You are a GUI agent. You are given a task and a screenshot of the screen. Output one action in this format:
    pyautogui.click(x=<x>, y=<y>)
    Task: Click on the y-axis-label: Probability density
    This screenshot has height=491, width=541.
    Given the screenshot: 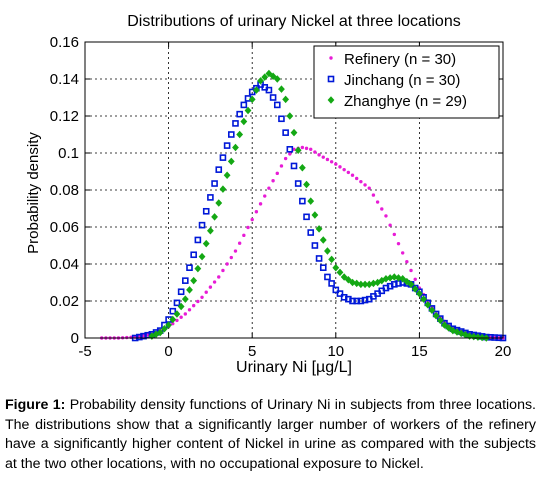 What is the action you would take?
    pyautogui.click(x=33, y=193)
    